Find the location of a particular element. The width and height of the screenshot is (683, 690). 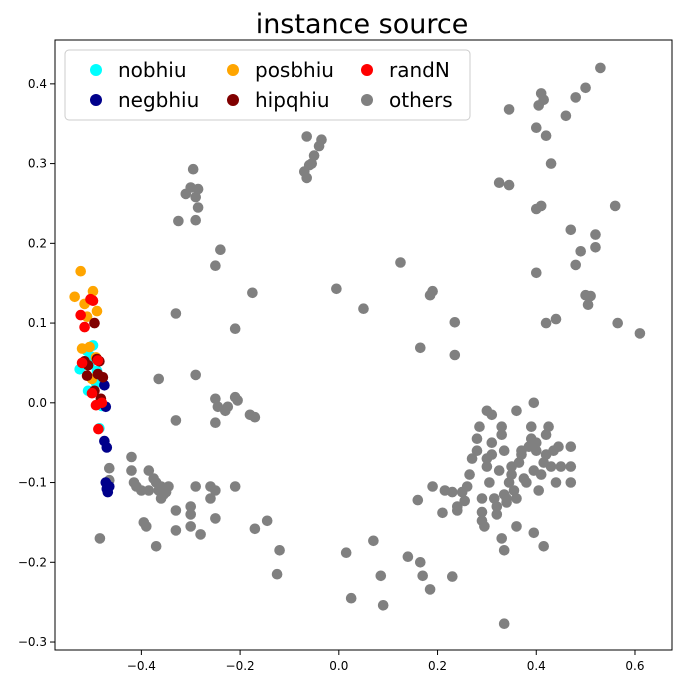

legend-marker-negbhiu is located at coordinates (96, 100).